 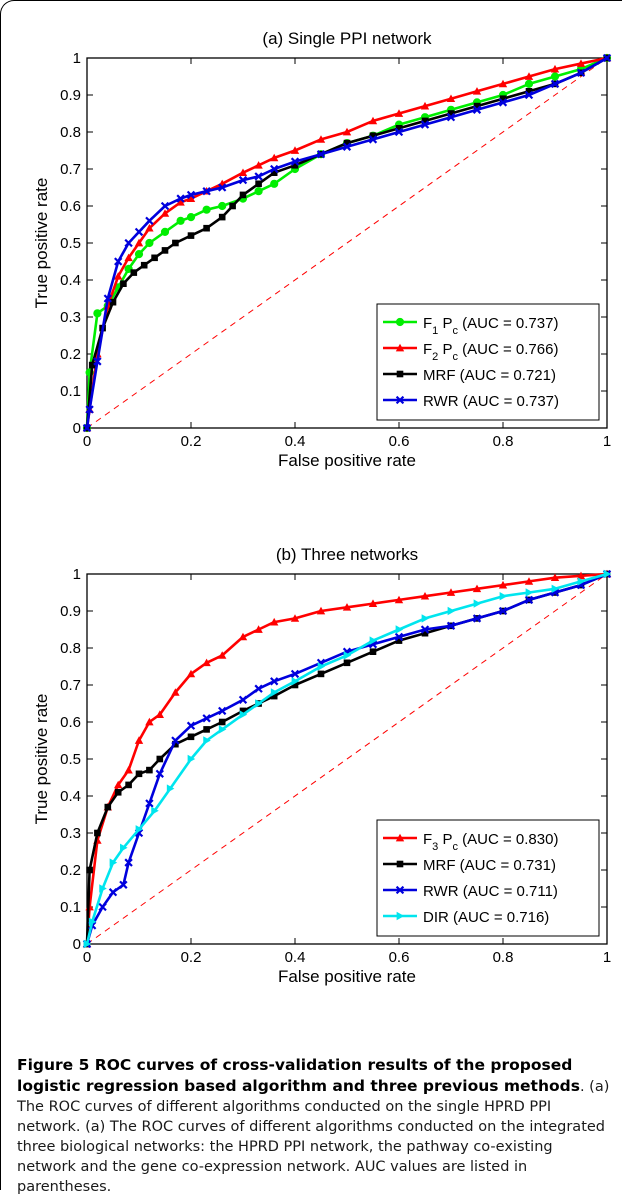 What do you see at coordinates (470, 326) in the screenshot?
I see `a-legend-item: F1 Pc (AUC = 0.737)` at bounding box center [470, 326].